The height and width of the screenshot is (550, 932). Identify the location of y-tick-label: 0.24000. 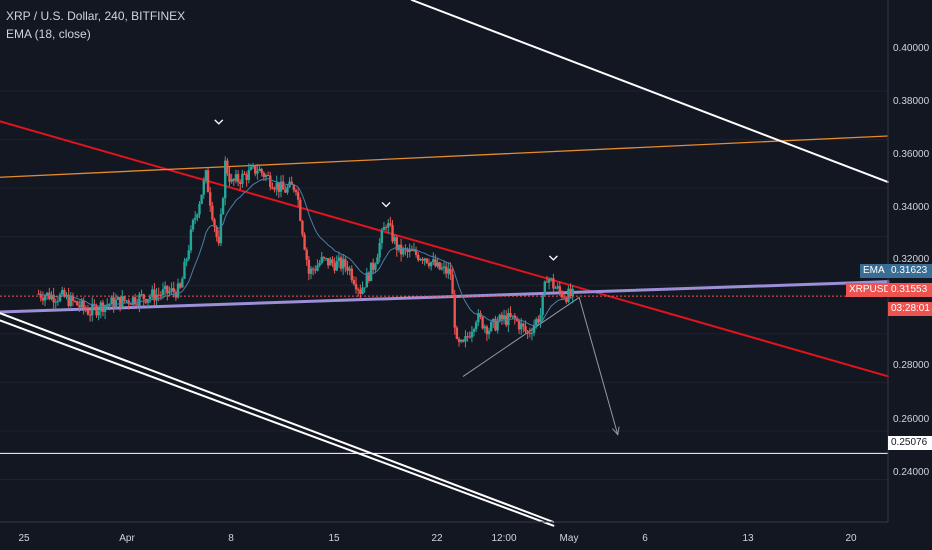
(911, 472).